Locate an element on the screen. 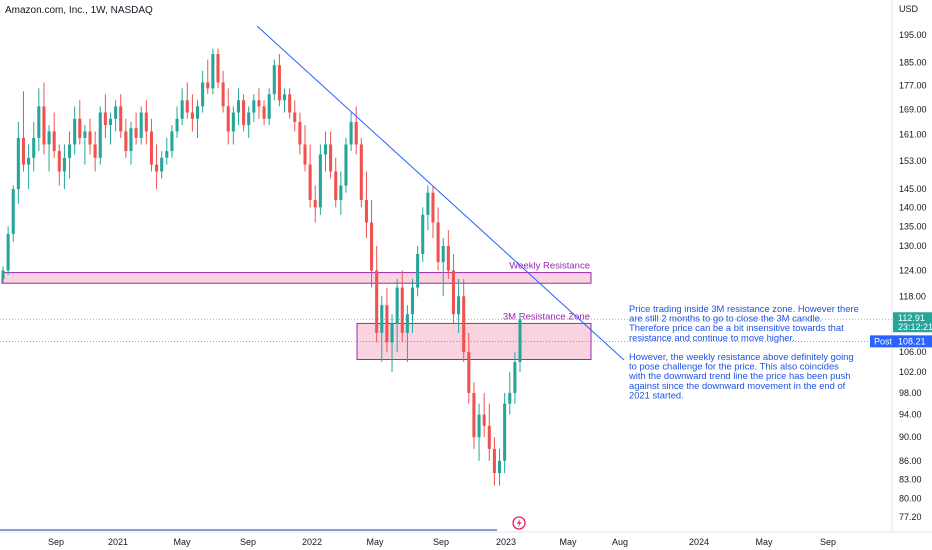 Image resolution: width=932 pixels, height=550 pixels. post-market-label: Post is located at coordinates (883, 341).